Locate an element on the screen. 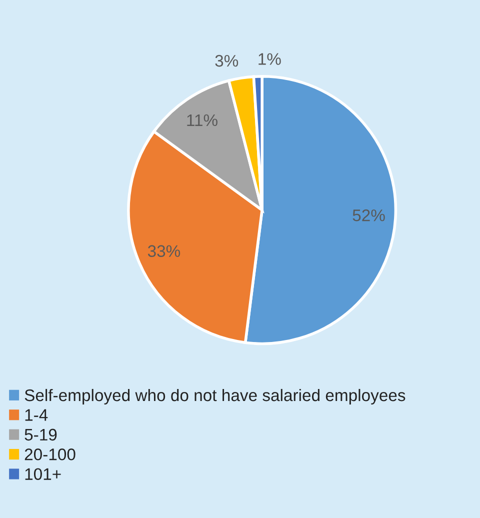  legend-label: Self-employed who do not have salaried employees is located at coordinates (215, 396).